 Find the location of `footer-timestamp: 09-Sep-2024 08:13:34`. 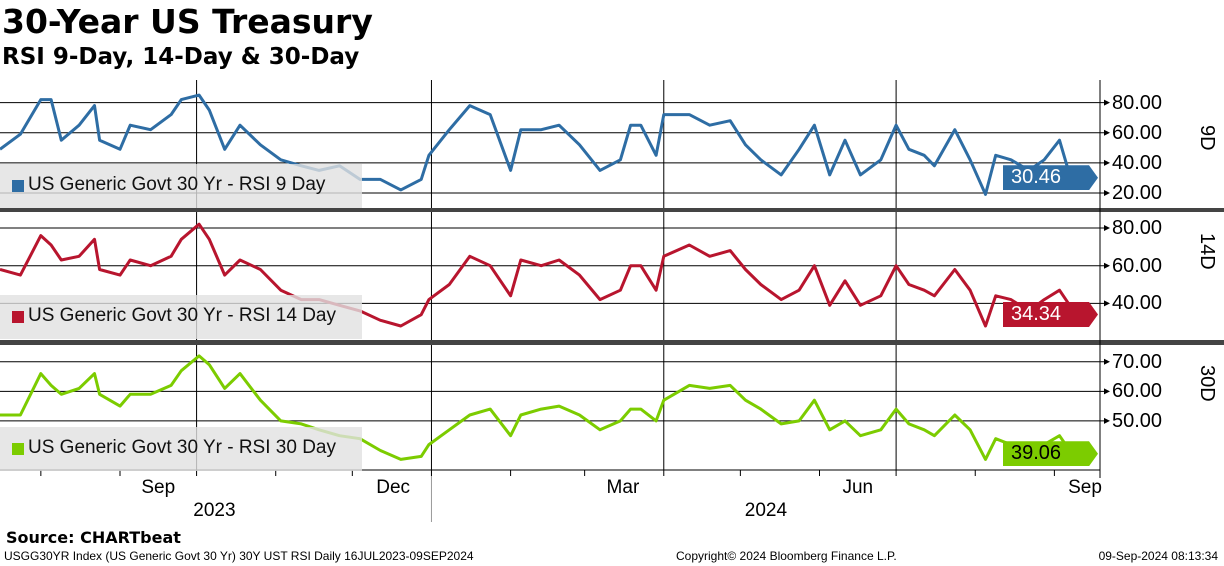

footer-timestamp: 09-Sep-2024 08:13:34 is located at coordinates (1158, 556).